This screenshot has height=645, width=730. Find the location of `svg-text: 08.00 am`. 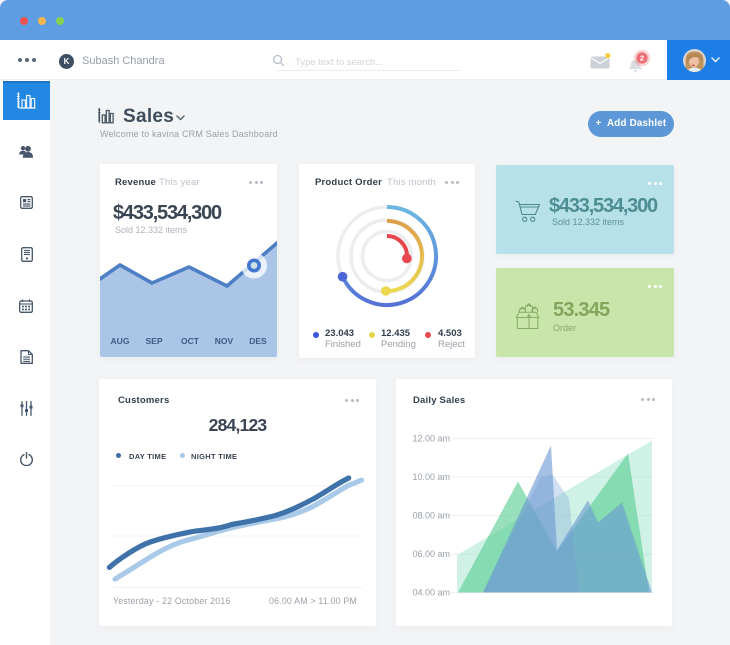

svg-text: 08.00 am is located at coordinates (431, 516).